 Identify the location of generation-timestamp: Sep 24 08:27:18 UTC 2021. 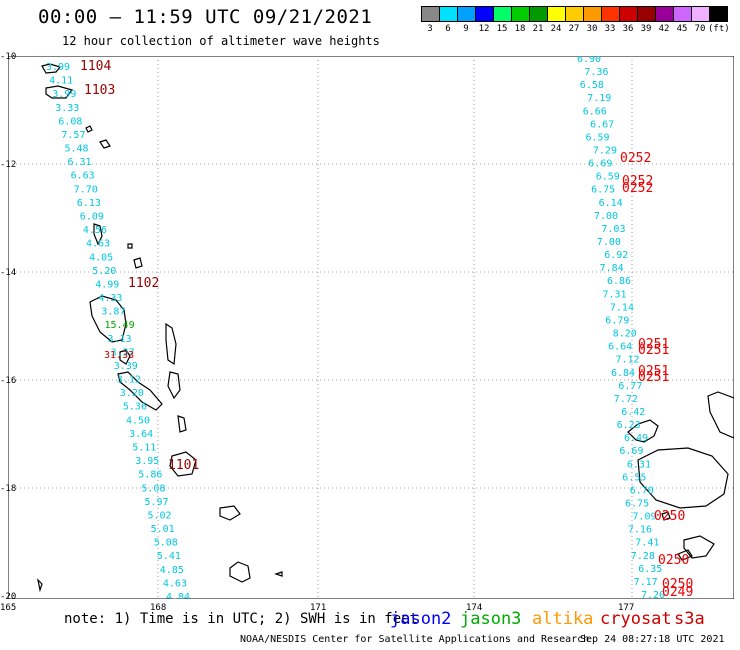
(652, 639).